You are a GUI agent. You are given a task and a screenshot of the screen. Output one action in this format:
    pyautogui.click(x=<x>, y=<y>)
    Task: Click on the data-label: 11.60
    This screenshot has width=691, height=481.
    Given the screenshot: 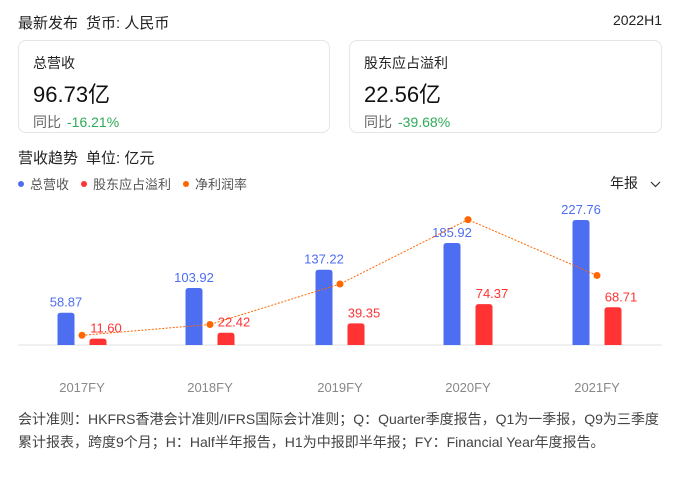 What is the action you would take?
    pyautogui.click(x=106, y=328)
    